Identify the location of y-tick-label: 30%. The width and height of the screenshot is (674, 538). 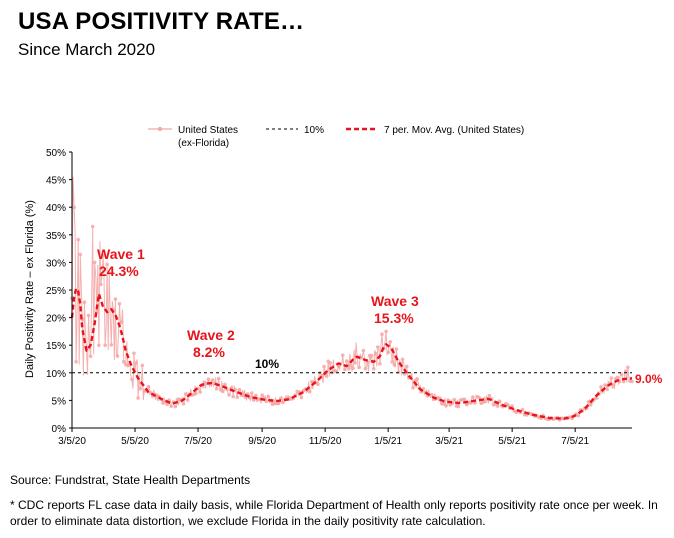
(56, 263).